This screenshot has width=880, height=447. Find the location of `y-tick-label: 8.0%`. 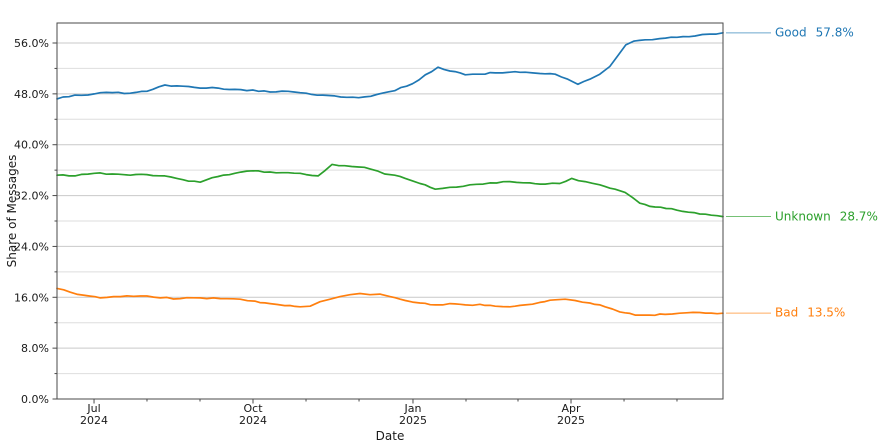

y-tick-label: 8.0% is located at coordinates (35, 348).